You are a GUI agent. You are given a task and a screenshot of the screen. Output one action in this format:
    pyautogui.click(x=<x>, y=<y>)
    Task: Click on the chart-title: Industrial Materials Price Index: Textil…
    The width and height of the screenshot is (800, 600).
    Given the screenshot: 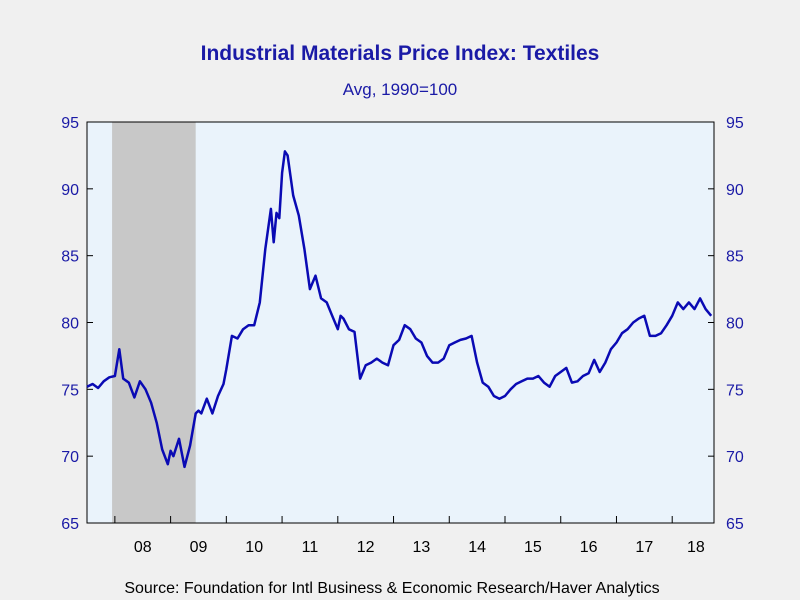 What is the action you would take?
    pyautogui.click(x=400, y=53)
    